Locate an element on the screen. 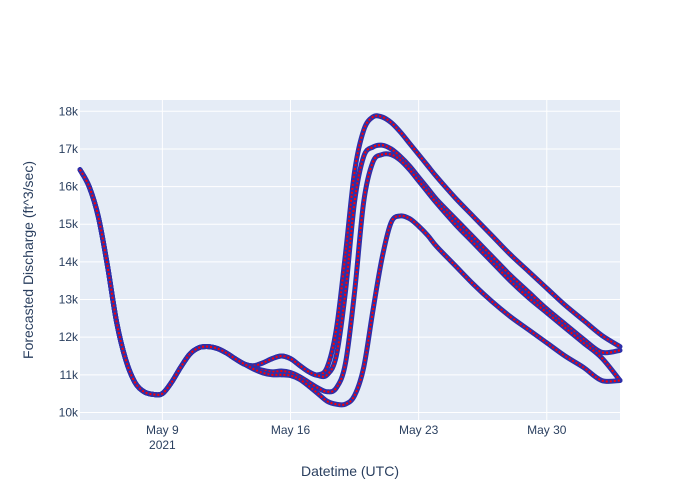 The width and height of the screenshot is (700, 500). y-tick-label: 17k is located at coordinates (69, 149).